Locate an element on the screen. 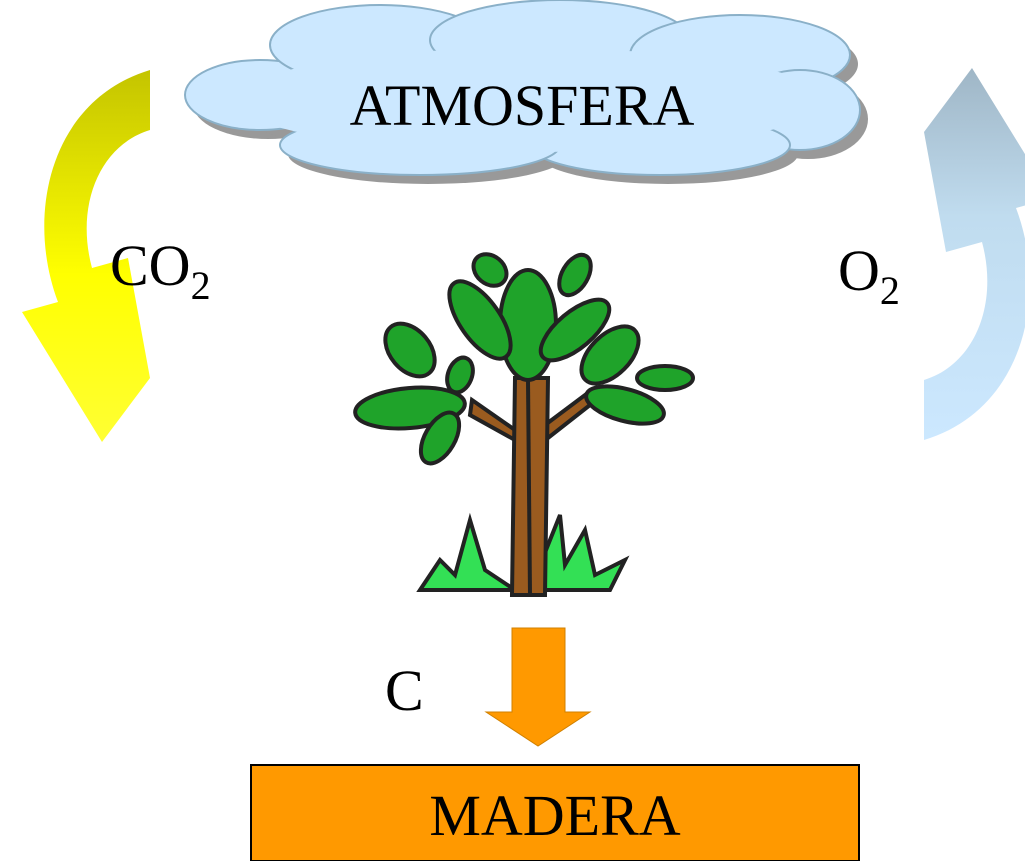  o2-subscript: 2 is located at coordinates (890, 290).